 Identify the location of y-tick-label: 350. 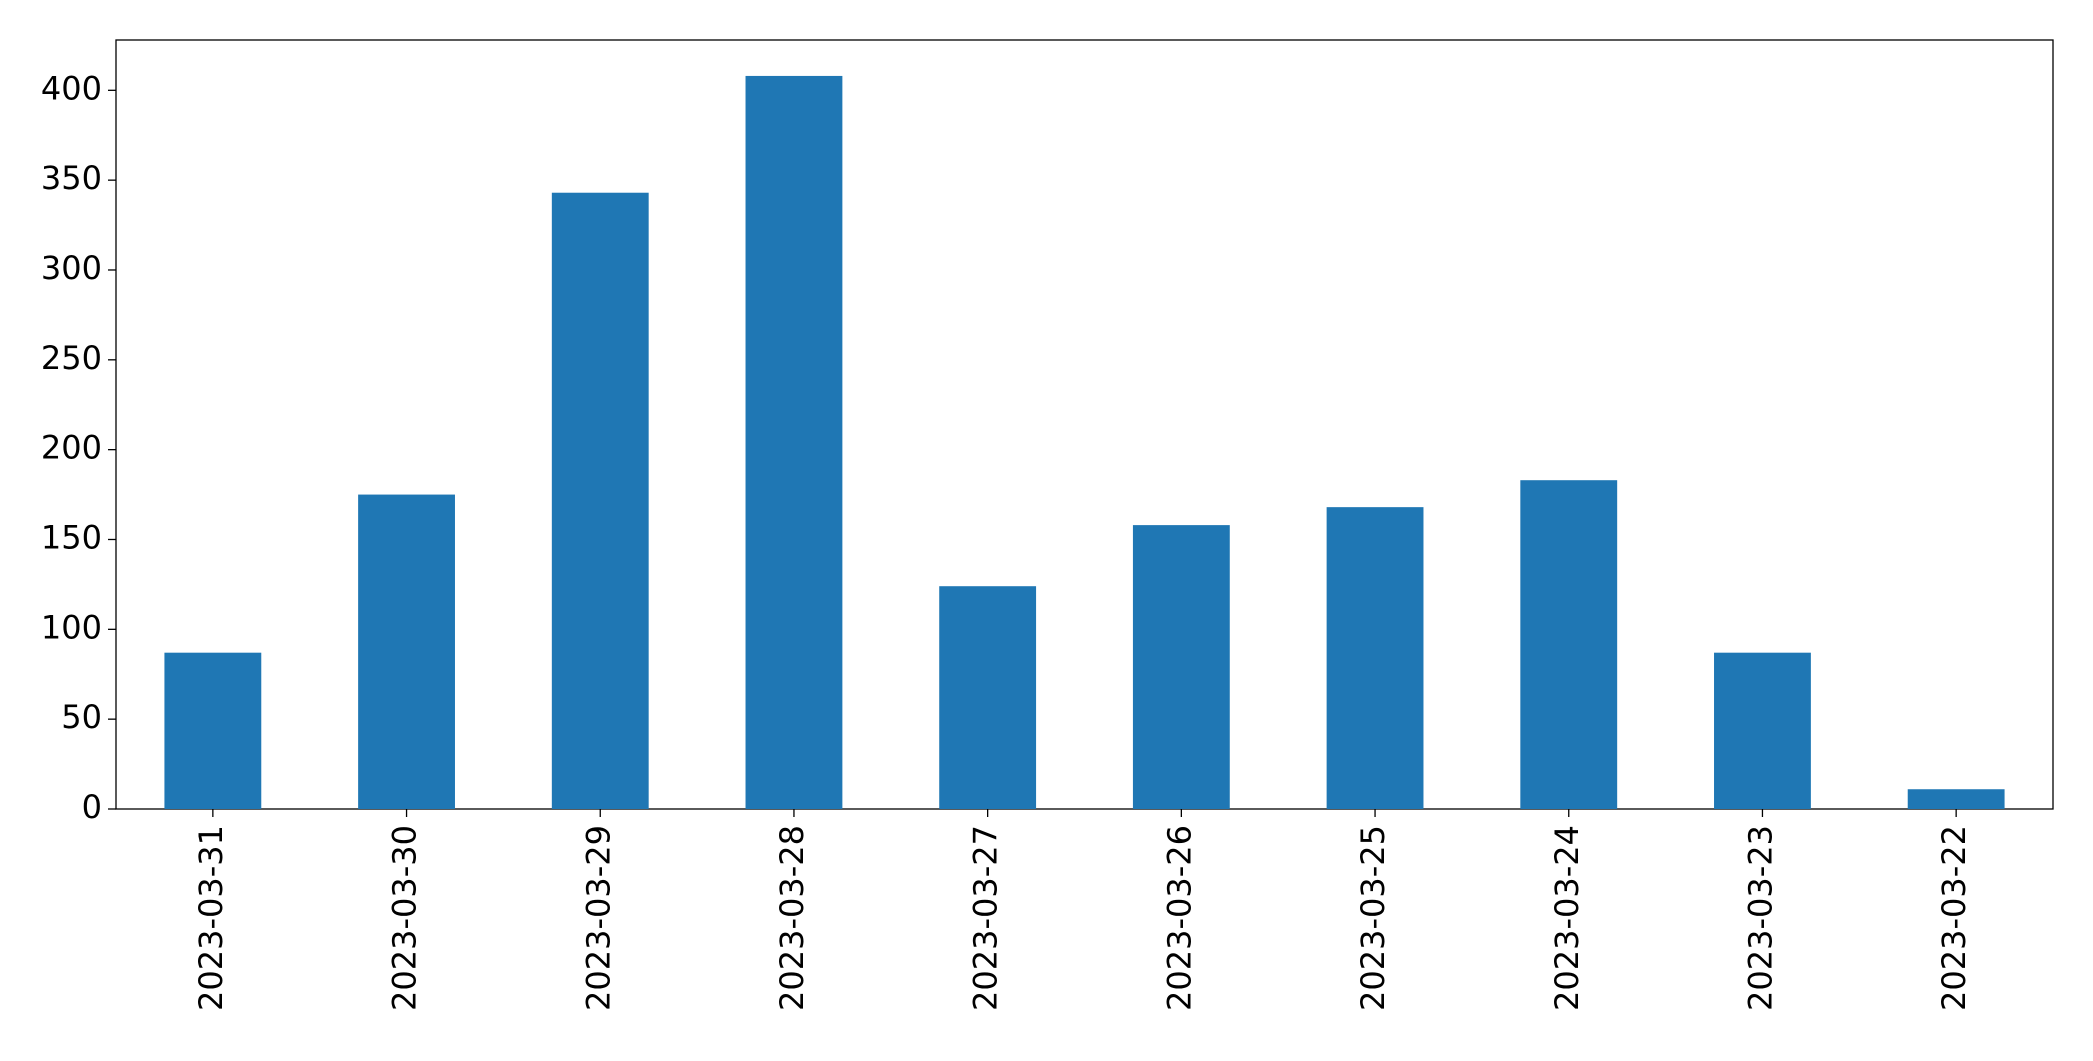
(71, 178).